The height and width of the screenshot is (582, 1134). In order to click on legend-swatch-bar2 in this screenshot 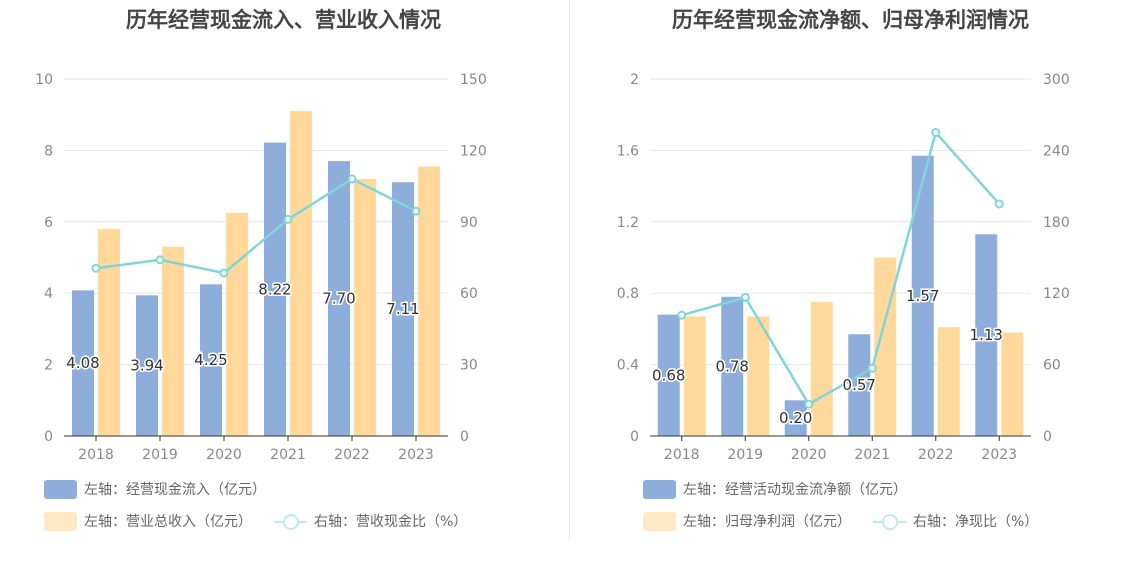, I will do `click(659, 521)`.